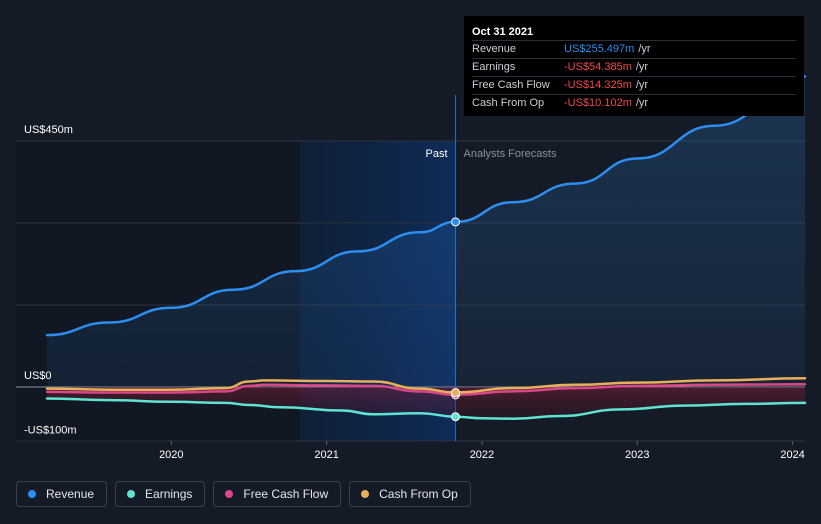 This screenshot has width=821, height=524. What do you see at coordinates (634, 85) in the screenshot?
I see `tooltip-row: Free Cash Flow -US$14.325m/yr` at bounding box center [634, 85].